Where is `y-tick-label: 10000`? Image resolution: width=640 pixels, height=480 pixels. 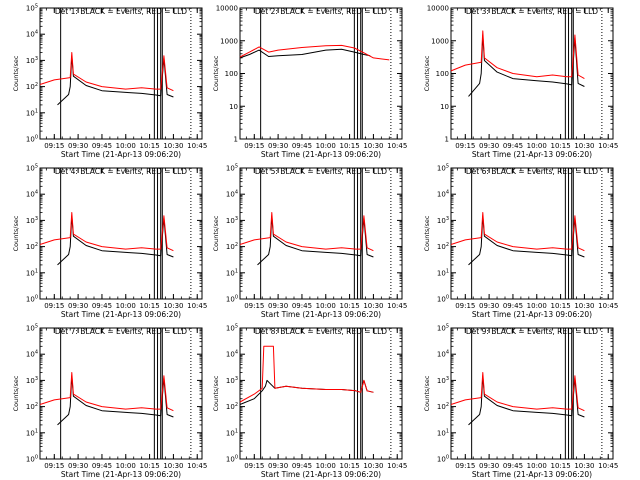
y-tick-label: 10000 is located at coordinates (227, 9).